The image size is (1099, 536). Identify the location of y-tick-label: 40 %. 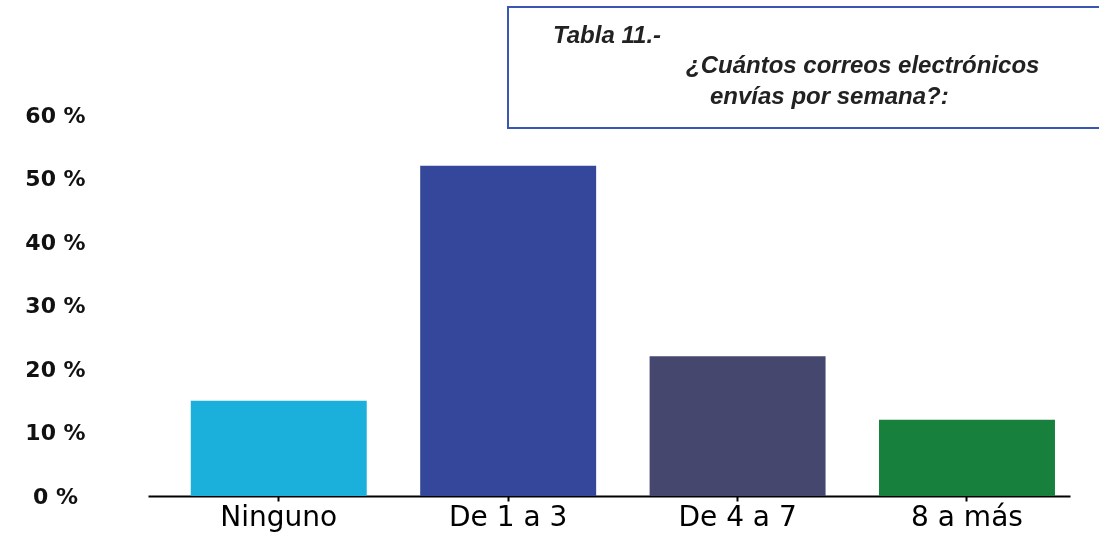
(55, 242).